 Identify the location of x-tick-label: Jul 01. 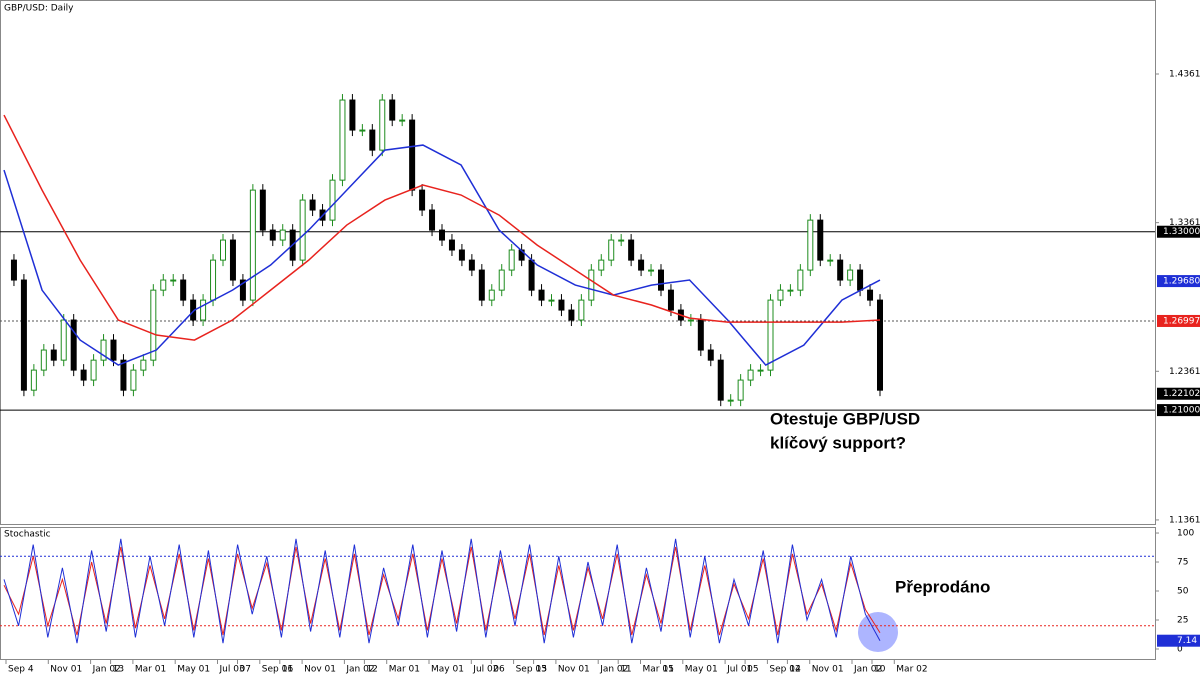
(739, 670).